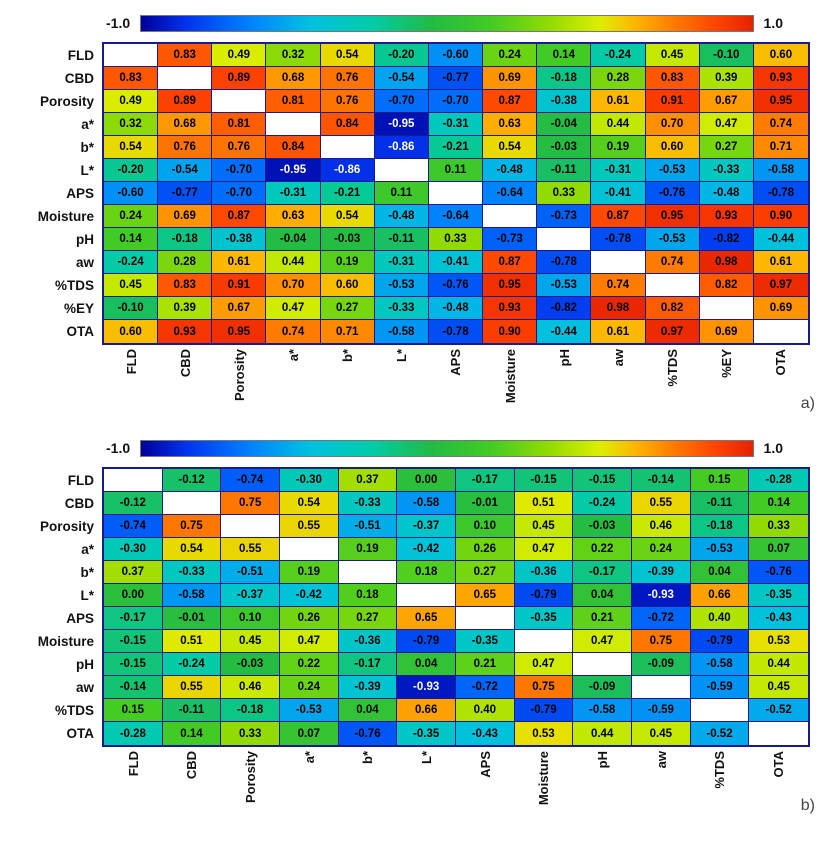 This screenshot has height=843, width=825. What do you see at coordinates (485, 710) in the screenshot?
I see `matrix-cell: 0.40` at bounding box center [485, 710].